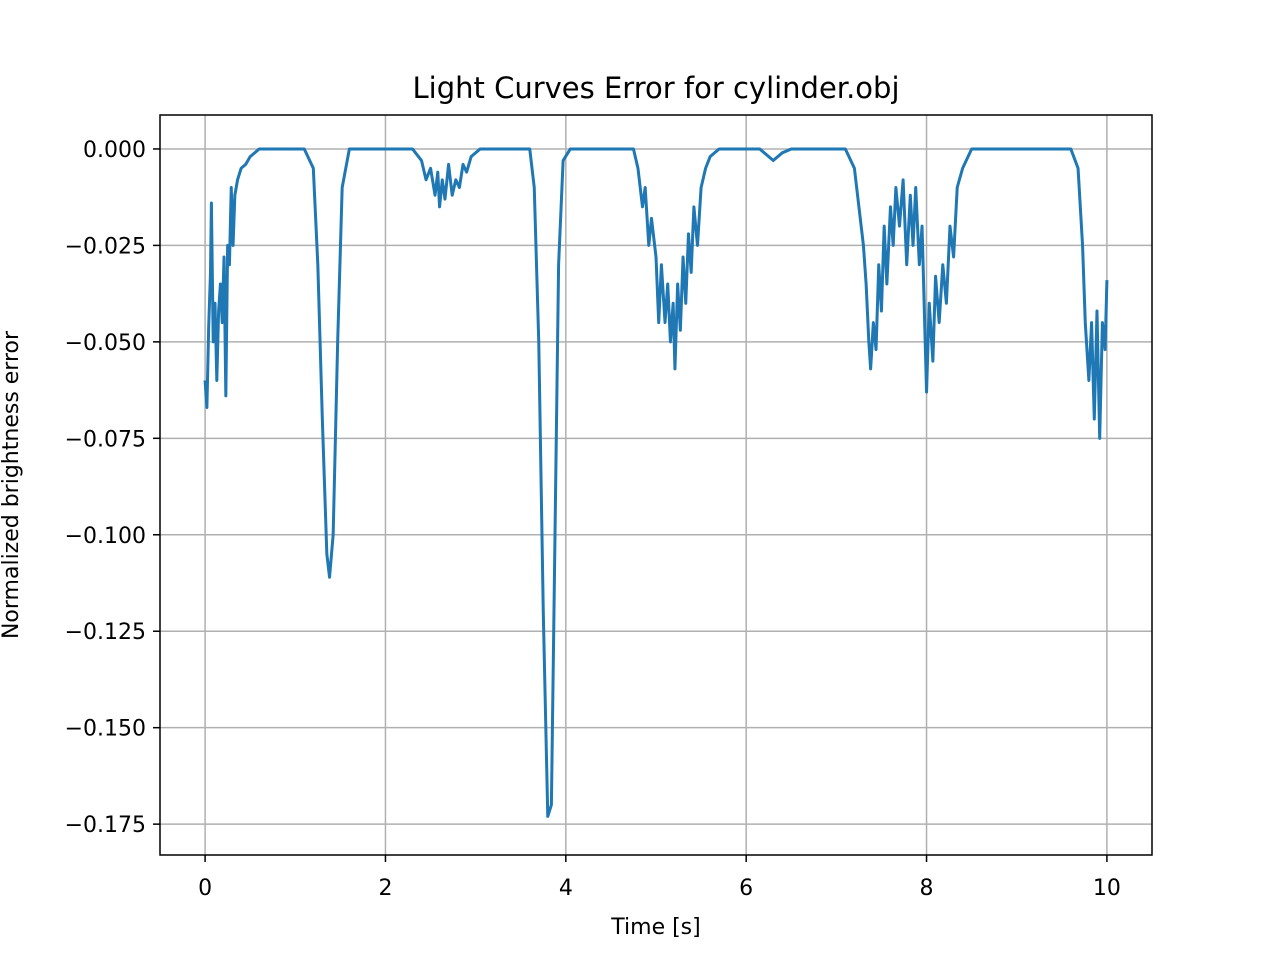 This screenshot has height=964, width=1280. What do you see at coordinates (1107, 888) in the screenshot?
I see `x-tick-label: 10` at bounding box center [1107, 888].